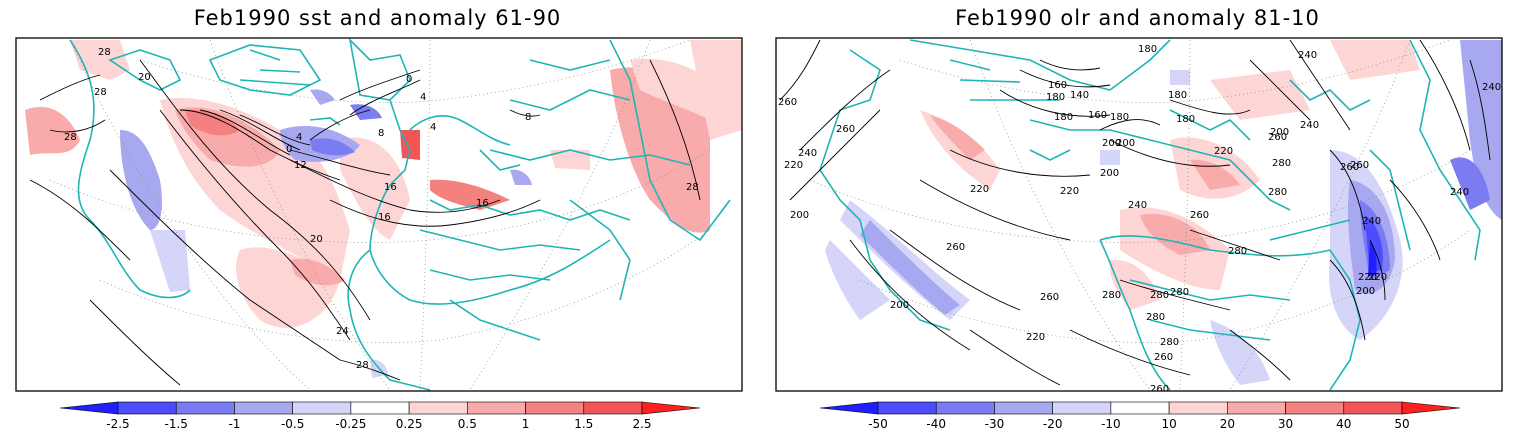 The image size is (1520, 430). What do you see at coordinates (1137, 18) in the screenshot?
I see `olr-panel-title: Feb1990 olr and anomaly 81-10` at bounding box center [1137, 18].